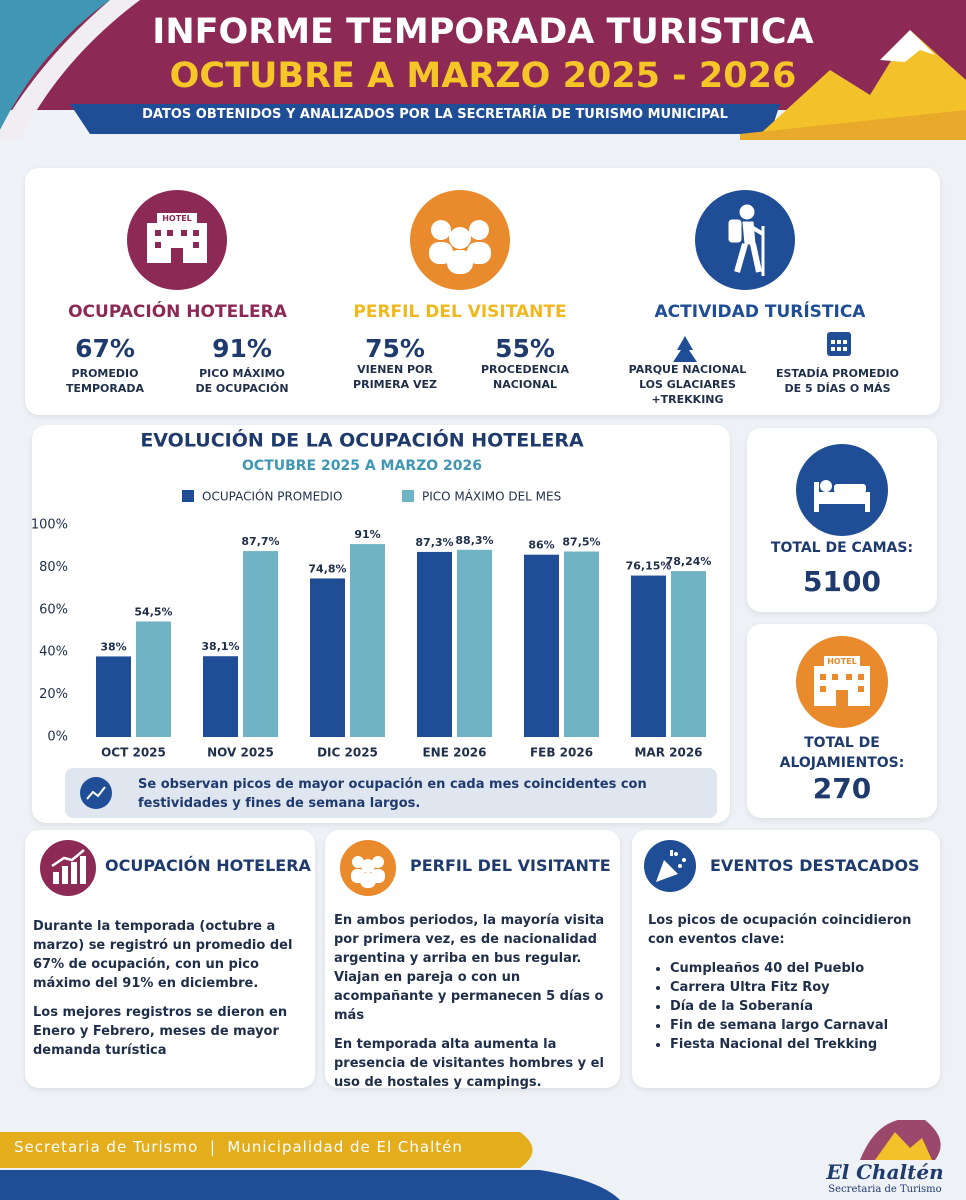  I want to click on value-label: 88,3%, so click(474, 540).